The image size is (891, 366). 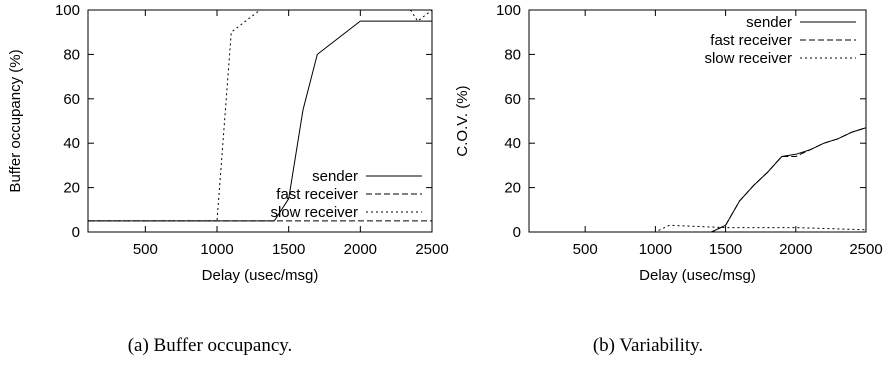 I want to click on figure-caption: (b) Variability., so click(x=648, y=345).